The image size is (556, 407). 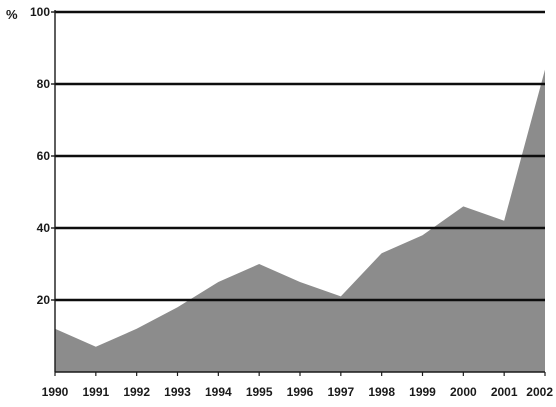 I want to click on x-tick-label-1999: 1999, so click(x=422, y=392).